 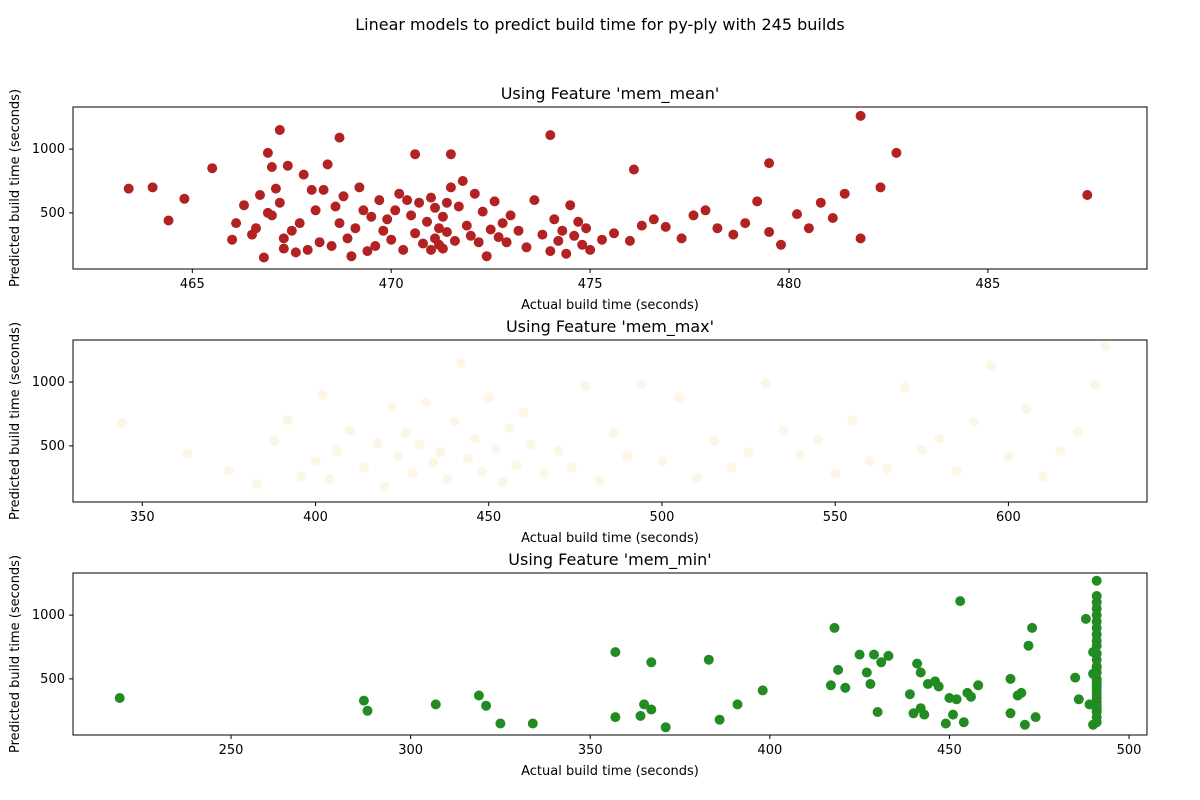 I want to click on y-axis-label: Predicted build time (seconds), so click(x=15, y=654).